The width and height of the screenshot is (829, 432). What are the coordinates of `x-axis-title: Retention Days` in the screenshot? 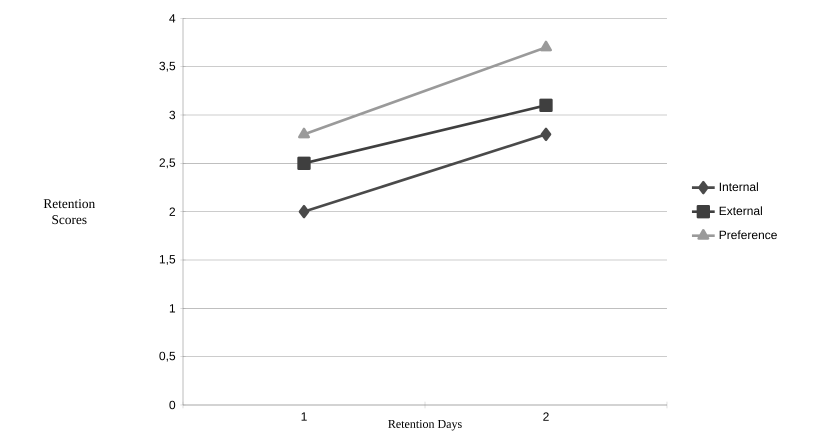 It's located at (425, 425).